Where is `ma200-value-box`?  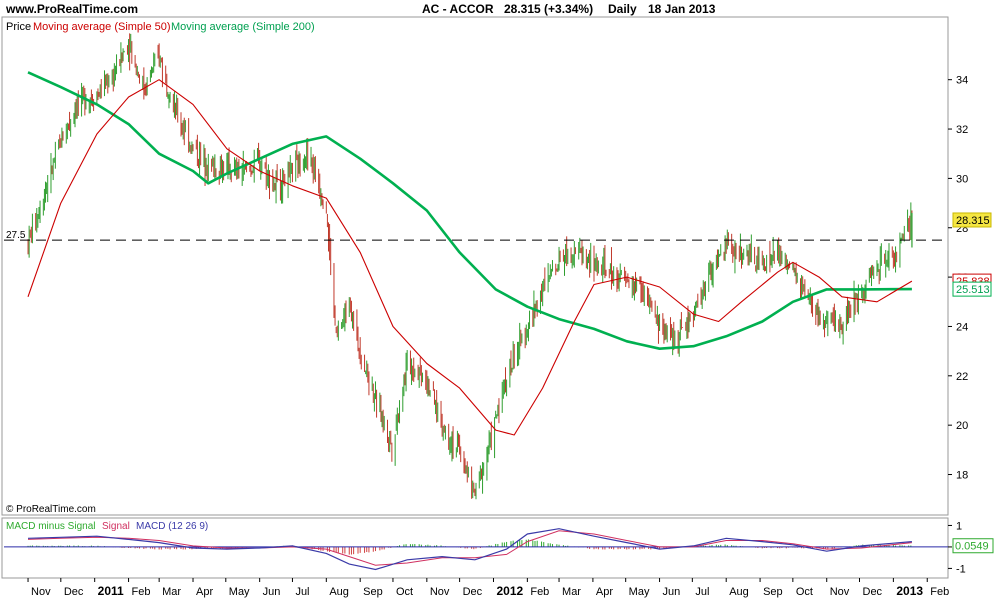 ma200-value-box is located at coordinates (972, 289).